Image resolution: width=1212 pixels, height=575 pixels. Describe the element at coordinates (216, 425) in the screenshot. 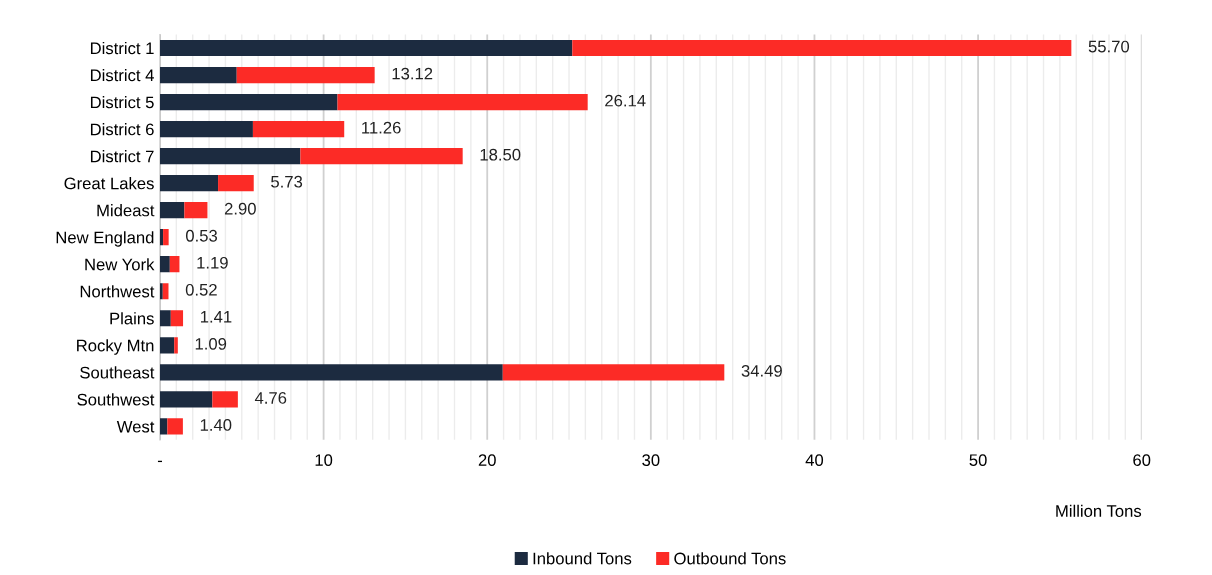

I see `total-label: 1.40` at that location.